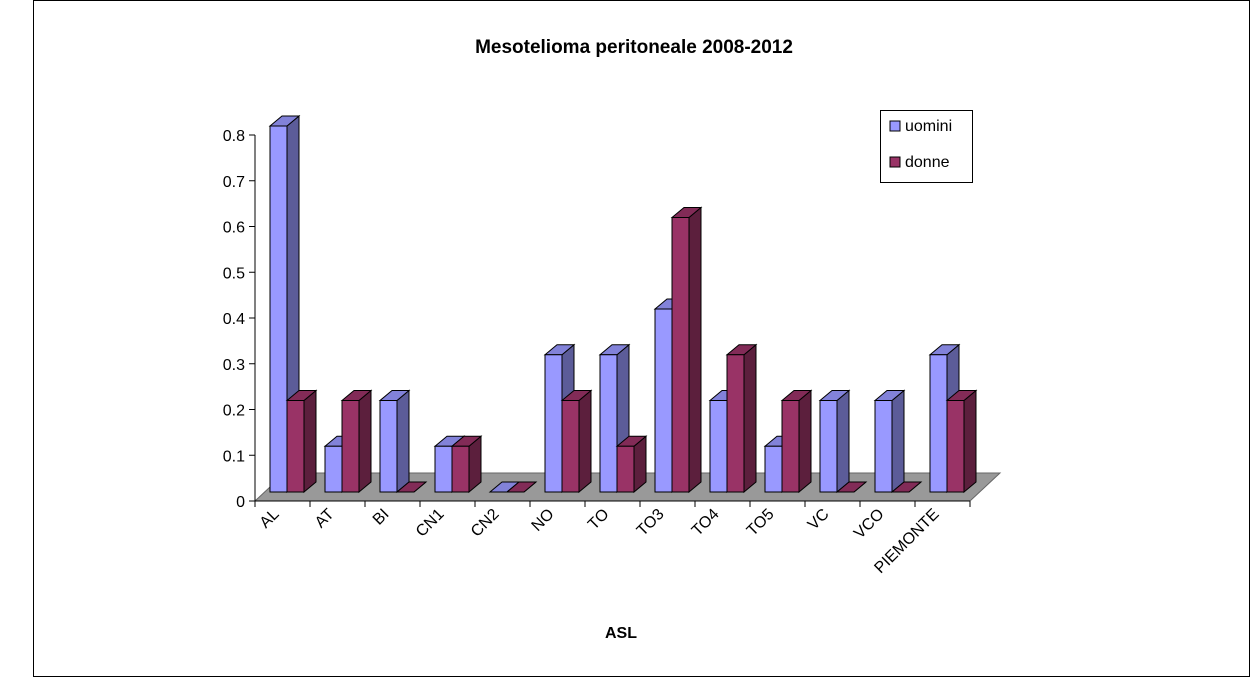 Image resolution: width=1251 pixels, height=677 pixels. Describe the element at coordinates (926, 146) in the screenshot. I see `legend: uomini donne` at that location.